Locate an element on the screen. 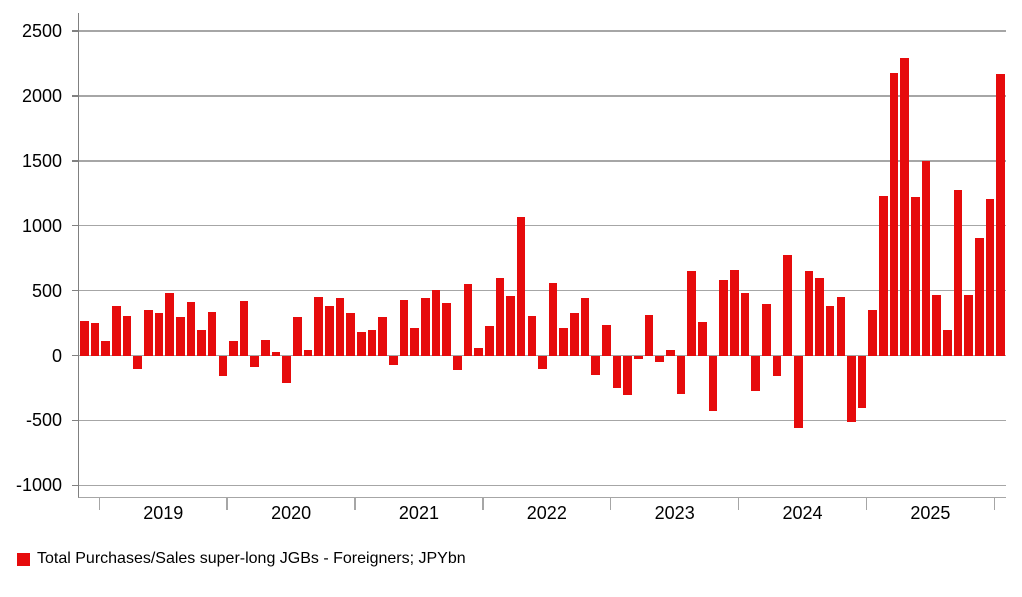 This screenshot has height=597, width=1022. x-axis-year-label-2019: 2019 is located at coordinates (163, 513).